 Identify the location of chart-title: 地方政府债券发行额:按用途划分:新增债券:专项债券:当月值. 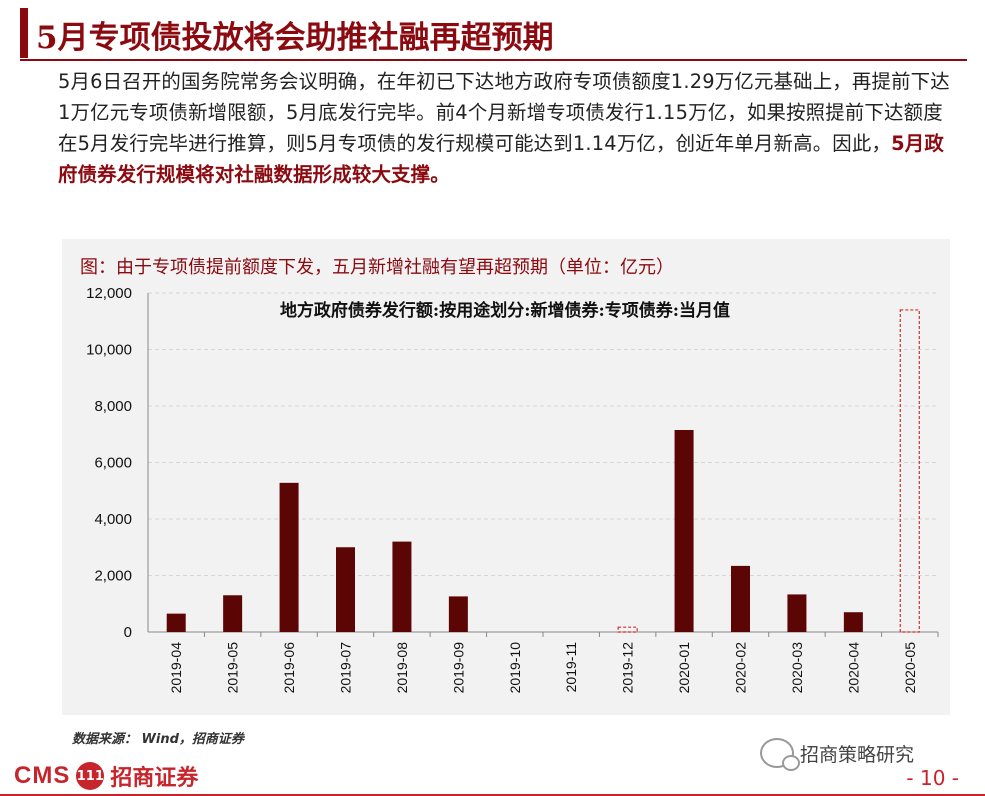
(505, 310).